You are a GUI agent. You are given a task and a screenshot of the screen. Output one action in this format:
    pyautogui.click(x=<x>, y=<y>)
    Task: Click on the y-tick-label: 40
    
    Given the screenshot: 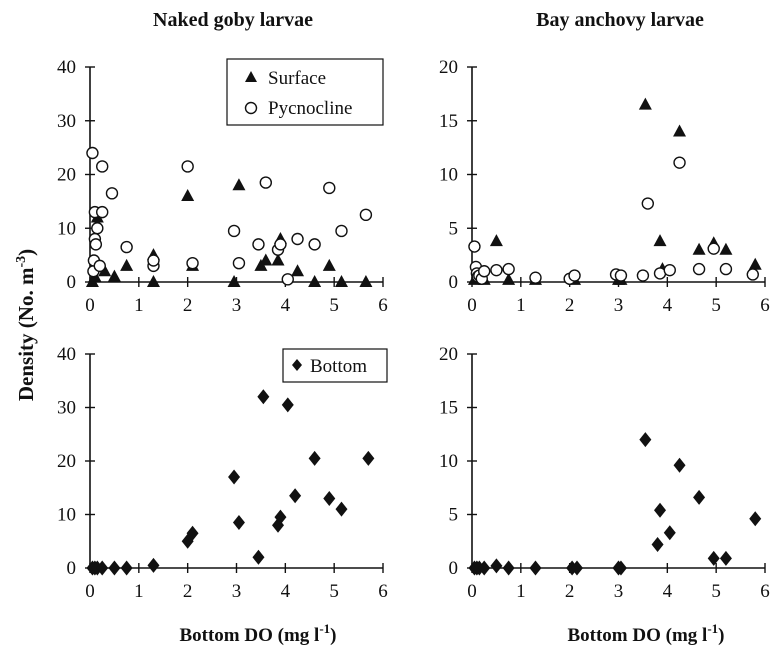 What is the action you would take?
    pyautogui.click(x=66, y=67)
    